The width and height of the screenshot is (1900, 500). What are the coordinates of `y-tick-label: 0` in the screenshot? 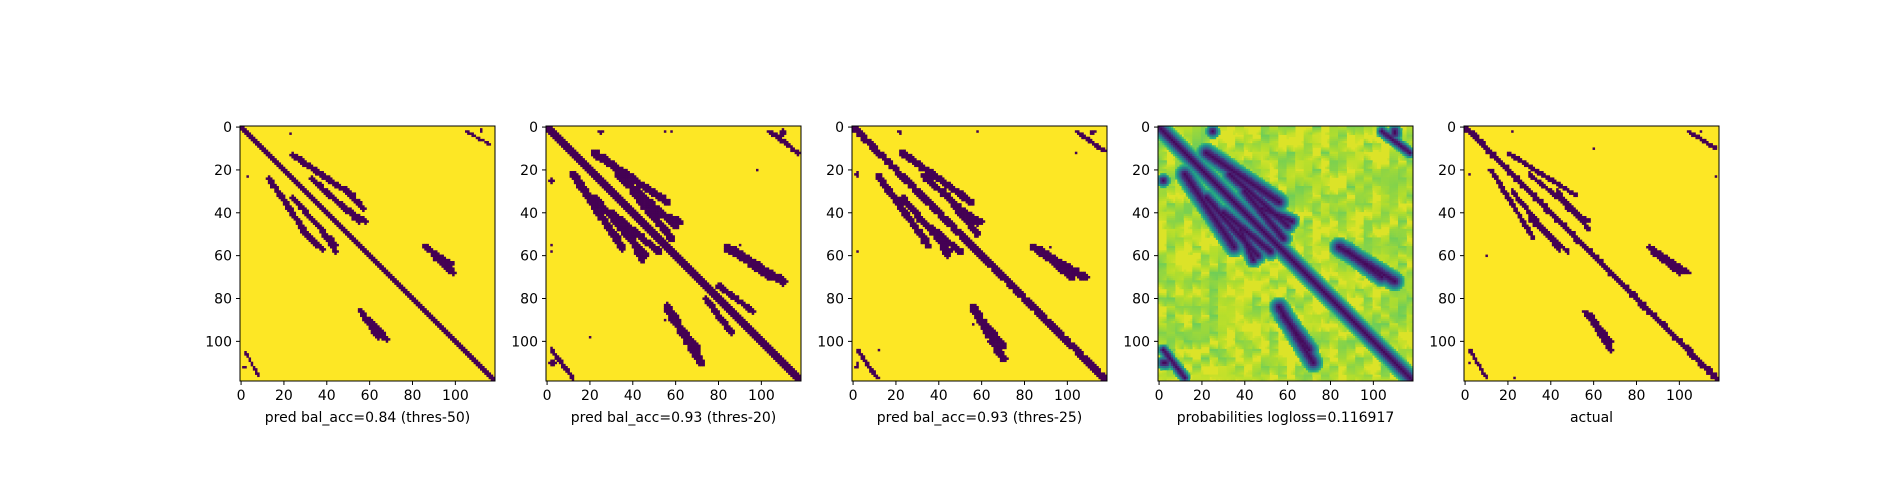 It's located at (533, 128).